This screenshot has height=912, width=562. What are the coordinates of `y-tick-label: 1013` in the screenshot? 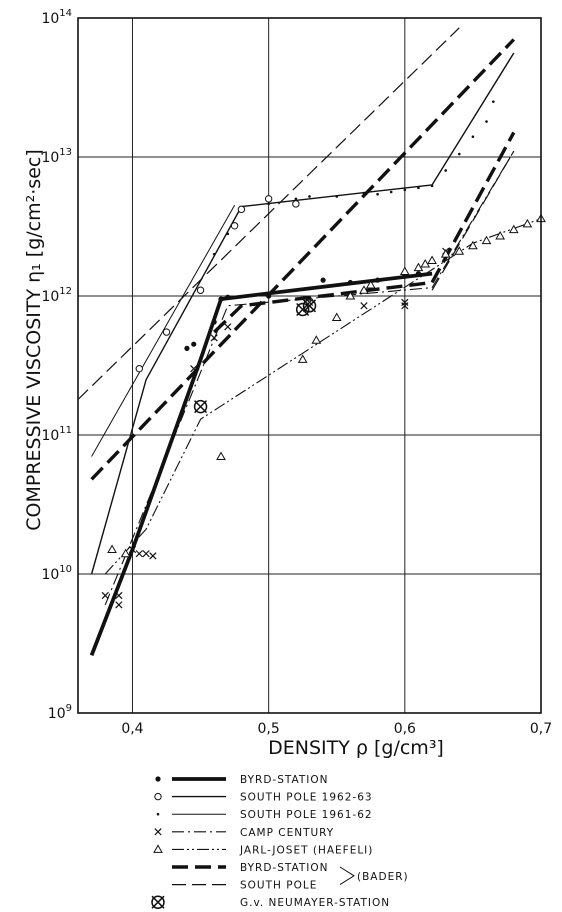 It's located at (56, 156).